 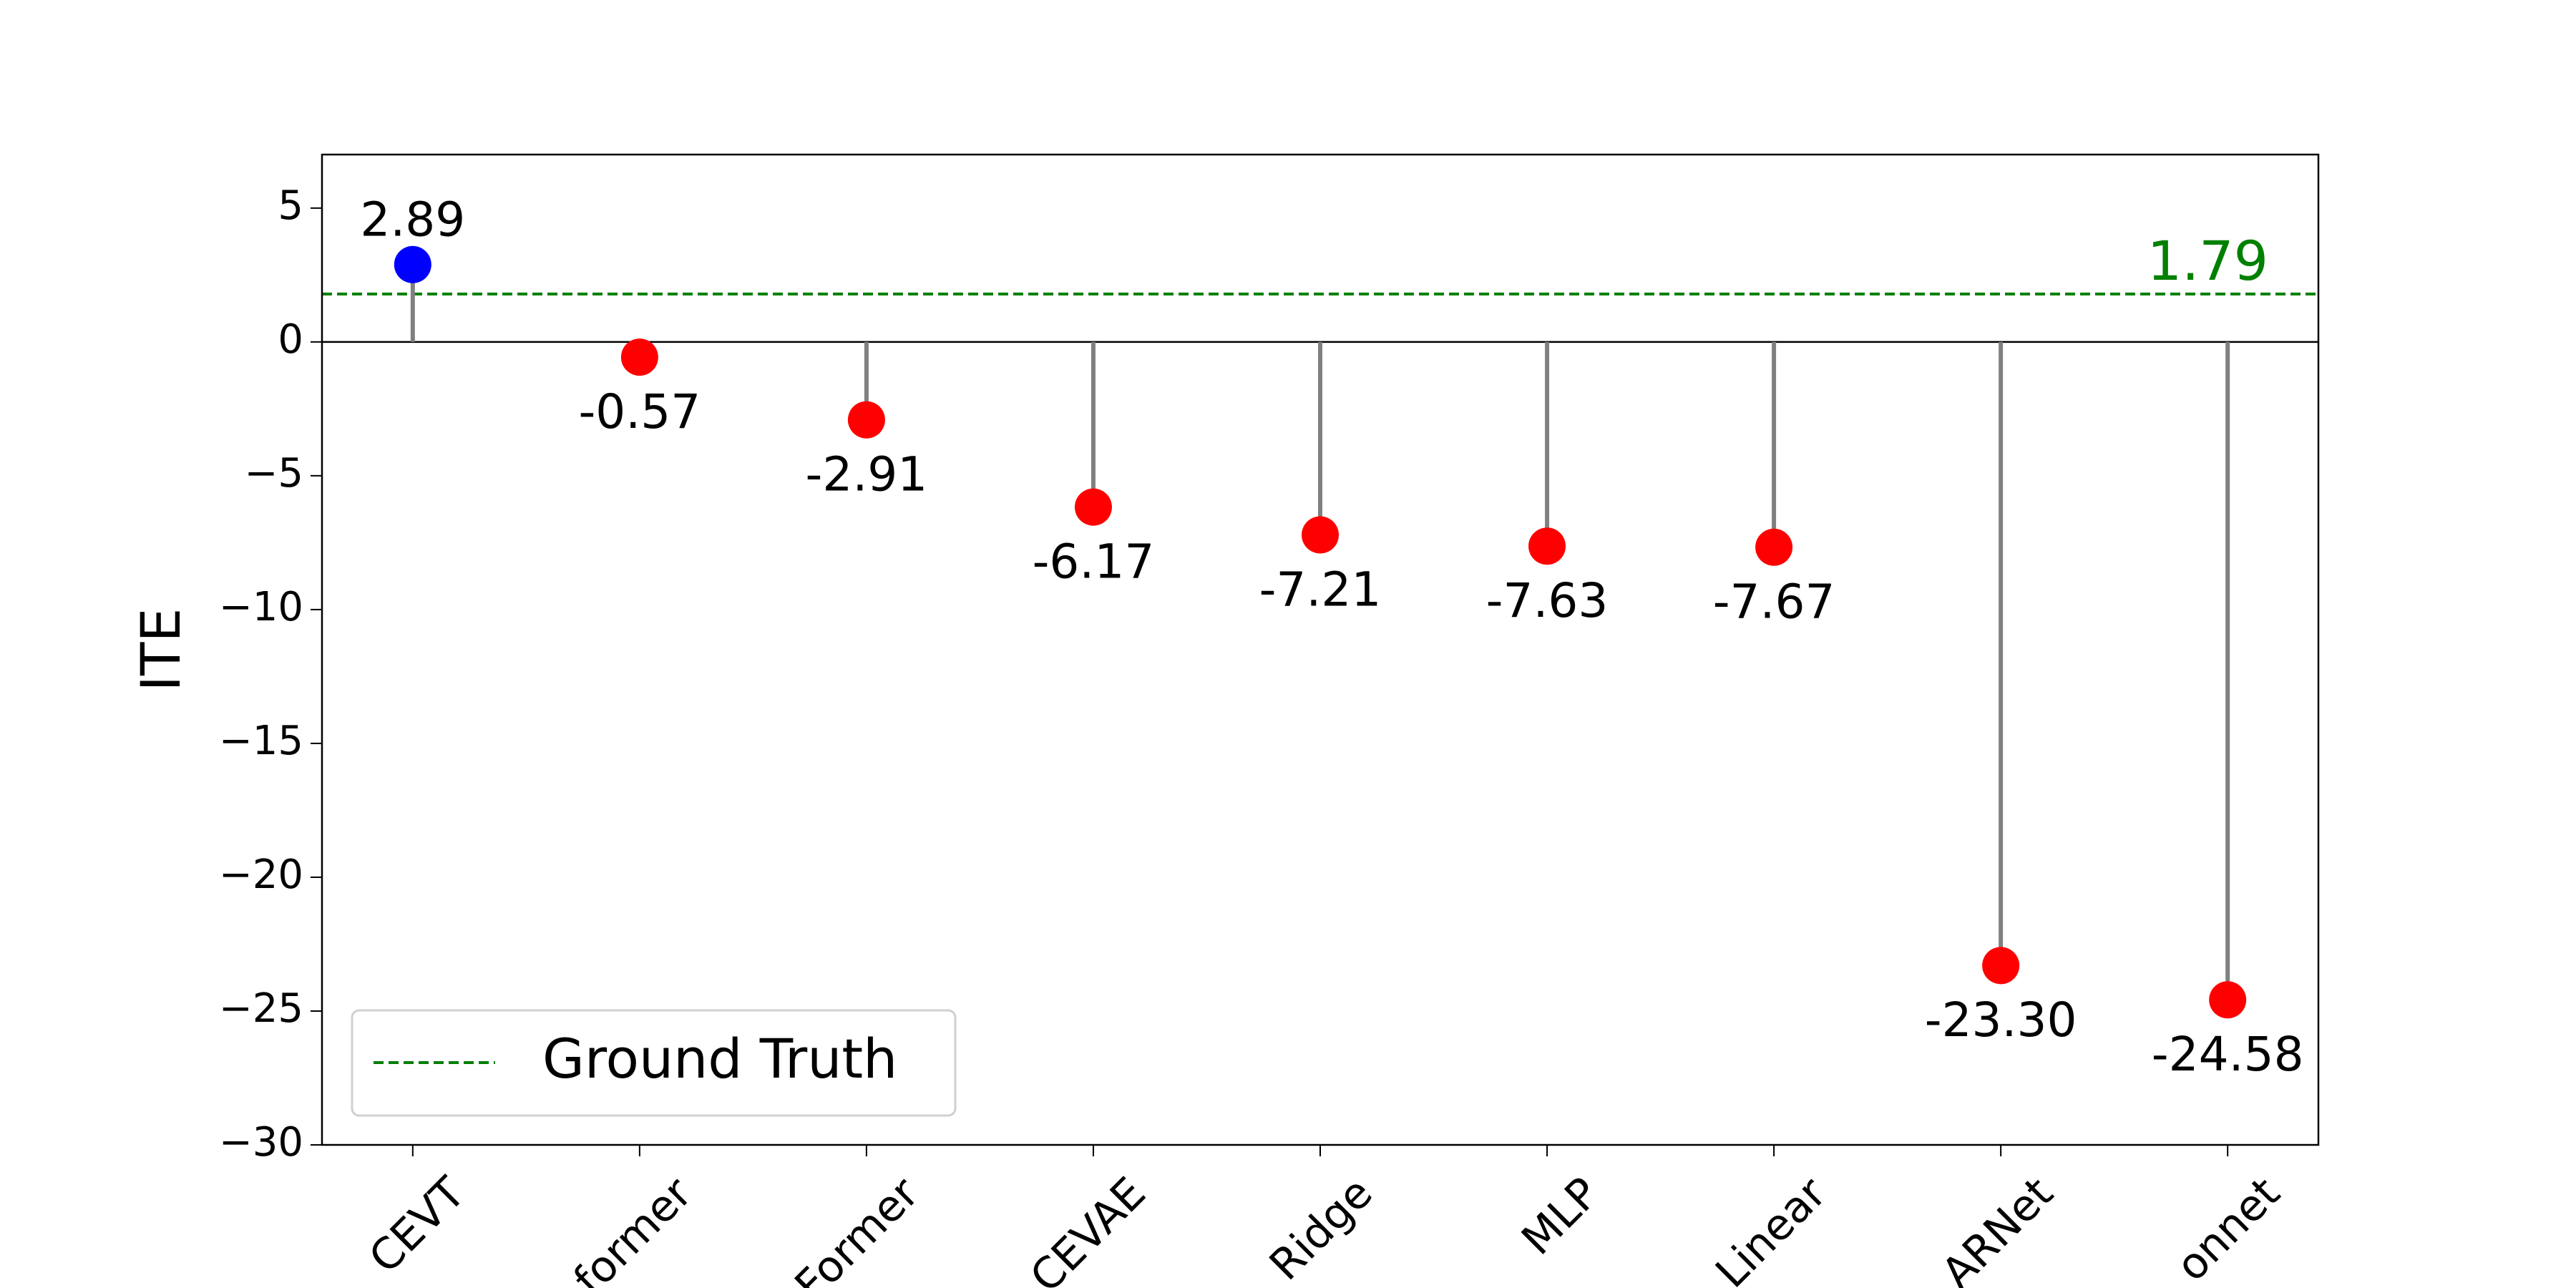 What do you see at coordinates (261, 1142) in the screenshot?
I see `y-tick-label: −30` at bounding box center [261, 1142].